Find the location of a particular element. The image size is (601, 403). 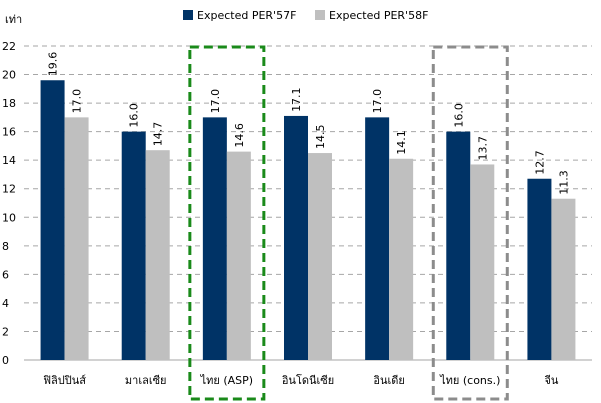

legend-swatch-per58f is located at coordinates (320, 15).